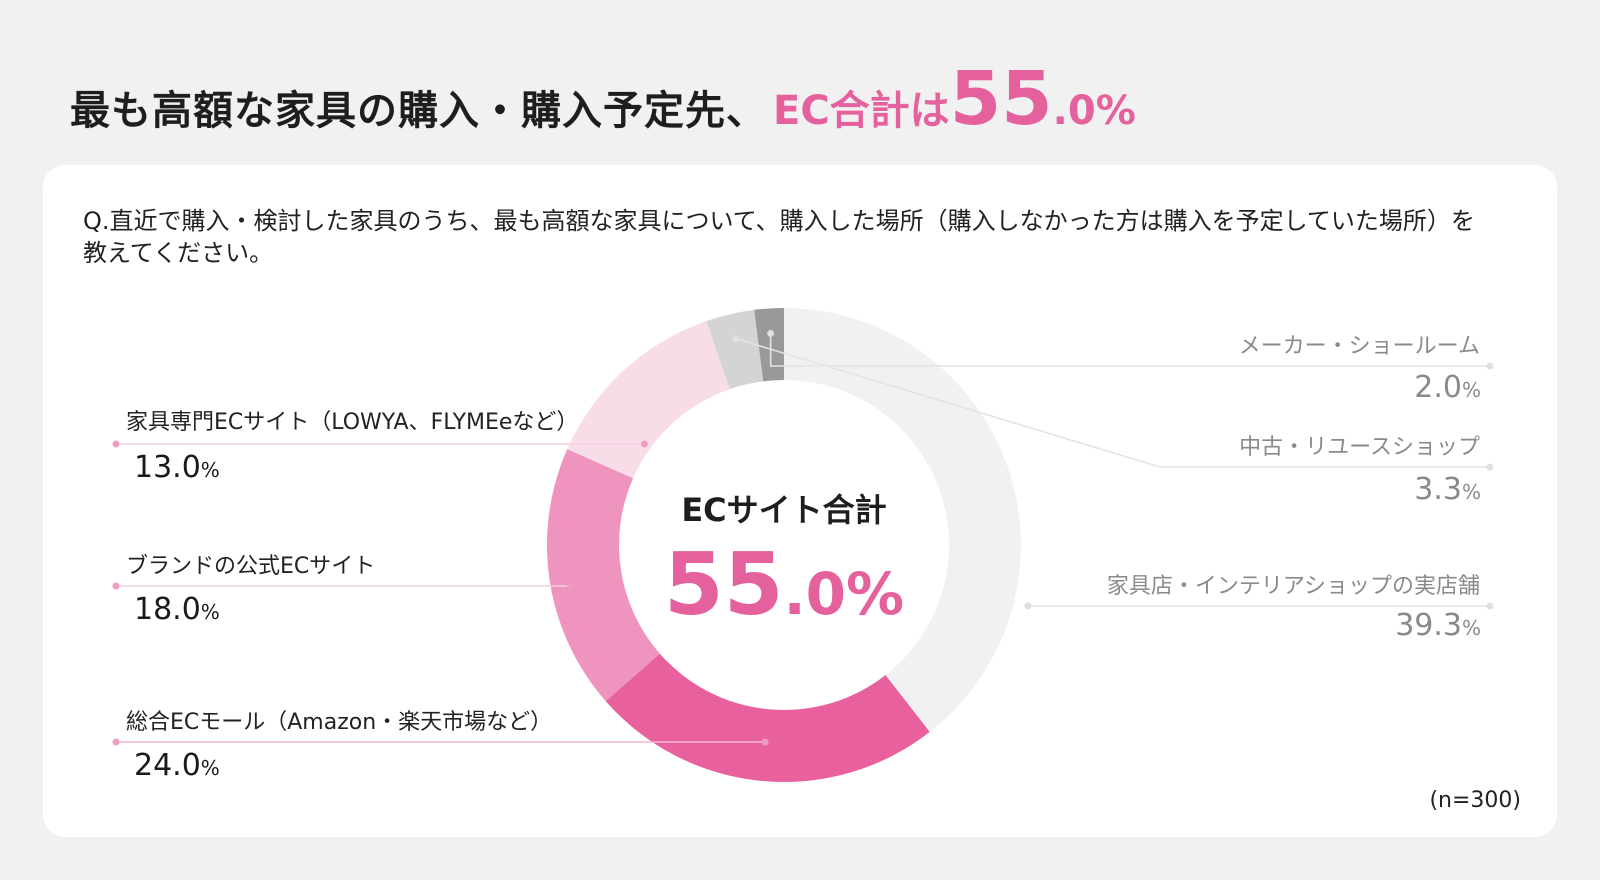  What do you see at coordinates (251, 566) in the screenshot?
I see `slice-label: ブランドの公式ECサイト` at bounding box center [251, 566].